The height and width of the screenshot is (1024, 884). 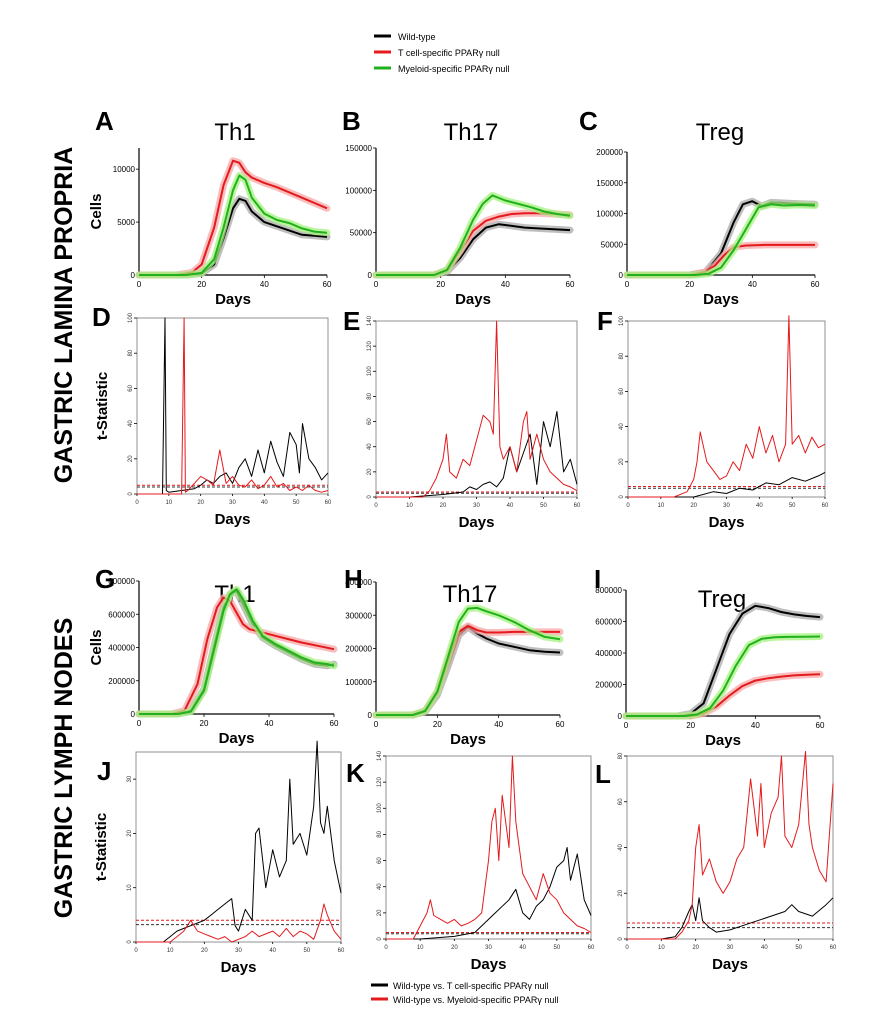 What do you see at coordinates (370, 320) in the screenshot?
I see `y-tick-label: 140` at bounding box center [370, 320].